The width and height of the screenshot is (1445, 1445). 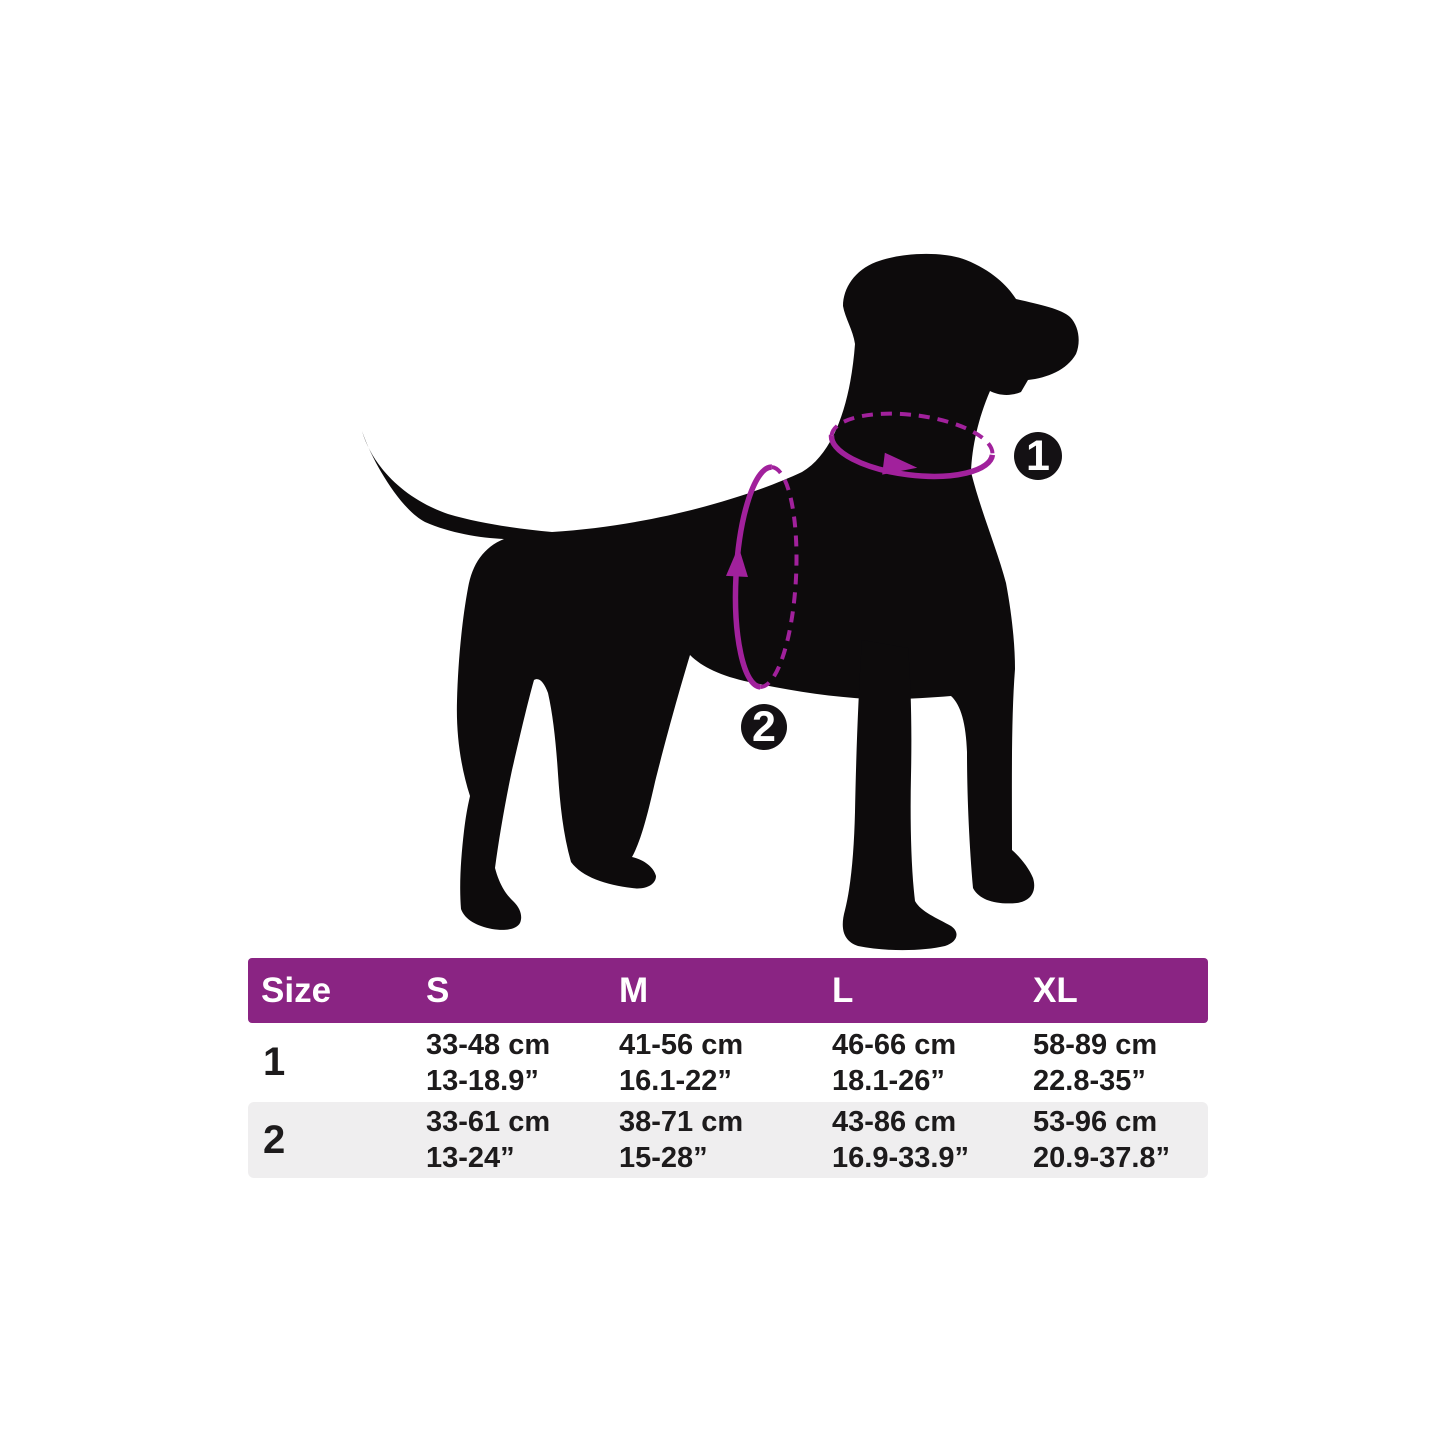 I want to click on neck-measure-arrow-icon, so click(x=900, y=463).